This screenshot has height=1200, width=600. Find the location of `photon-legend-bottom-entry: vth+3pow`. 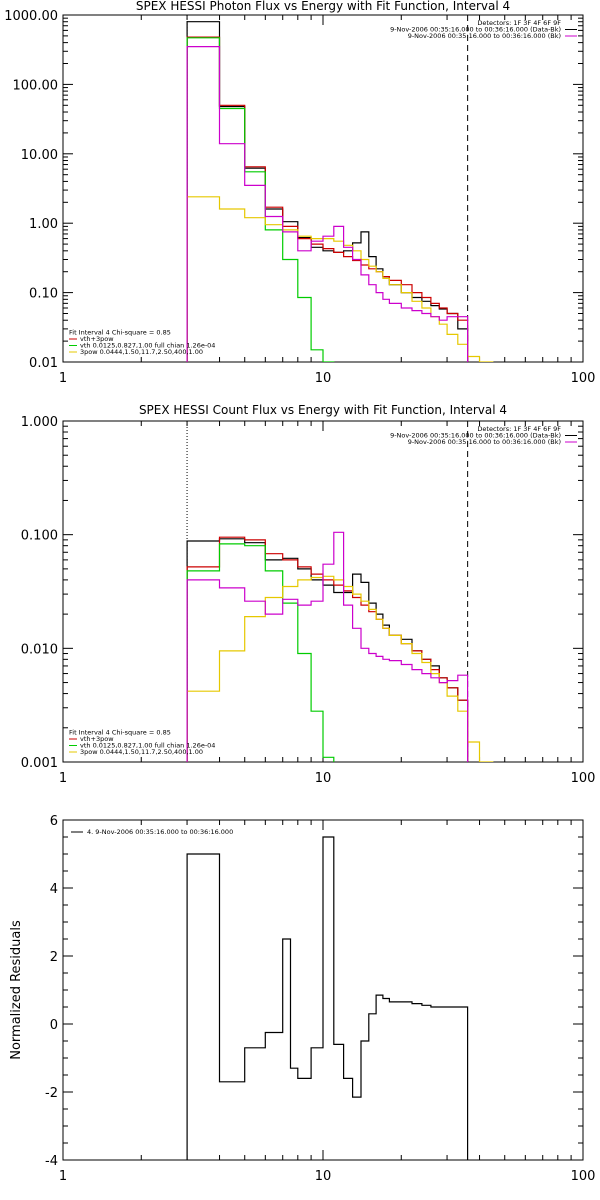

photon-legend-bottom-entry: vth+3pow is located at coordinates (97, 339).